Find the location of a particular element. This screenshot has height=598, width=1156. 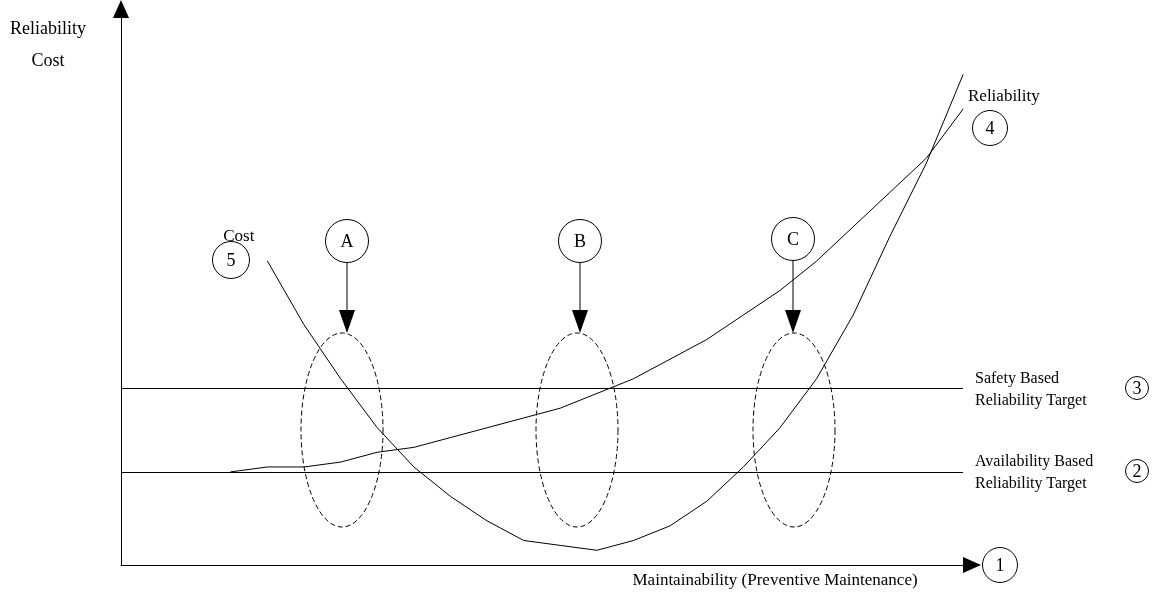

text: 4 is located at coordinates (990, 128).